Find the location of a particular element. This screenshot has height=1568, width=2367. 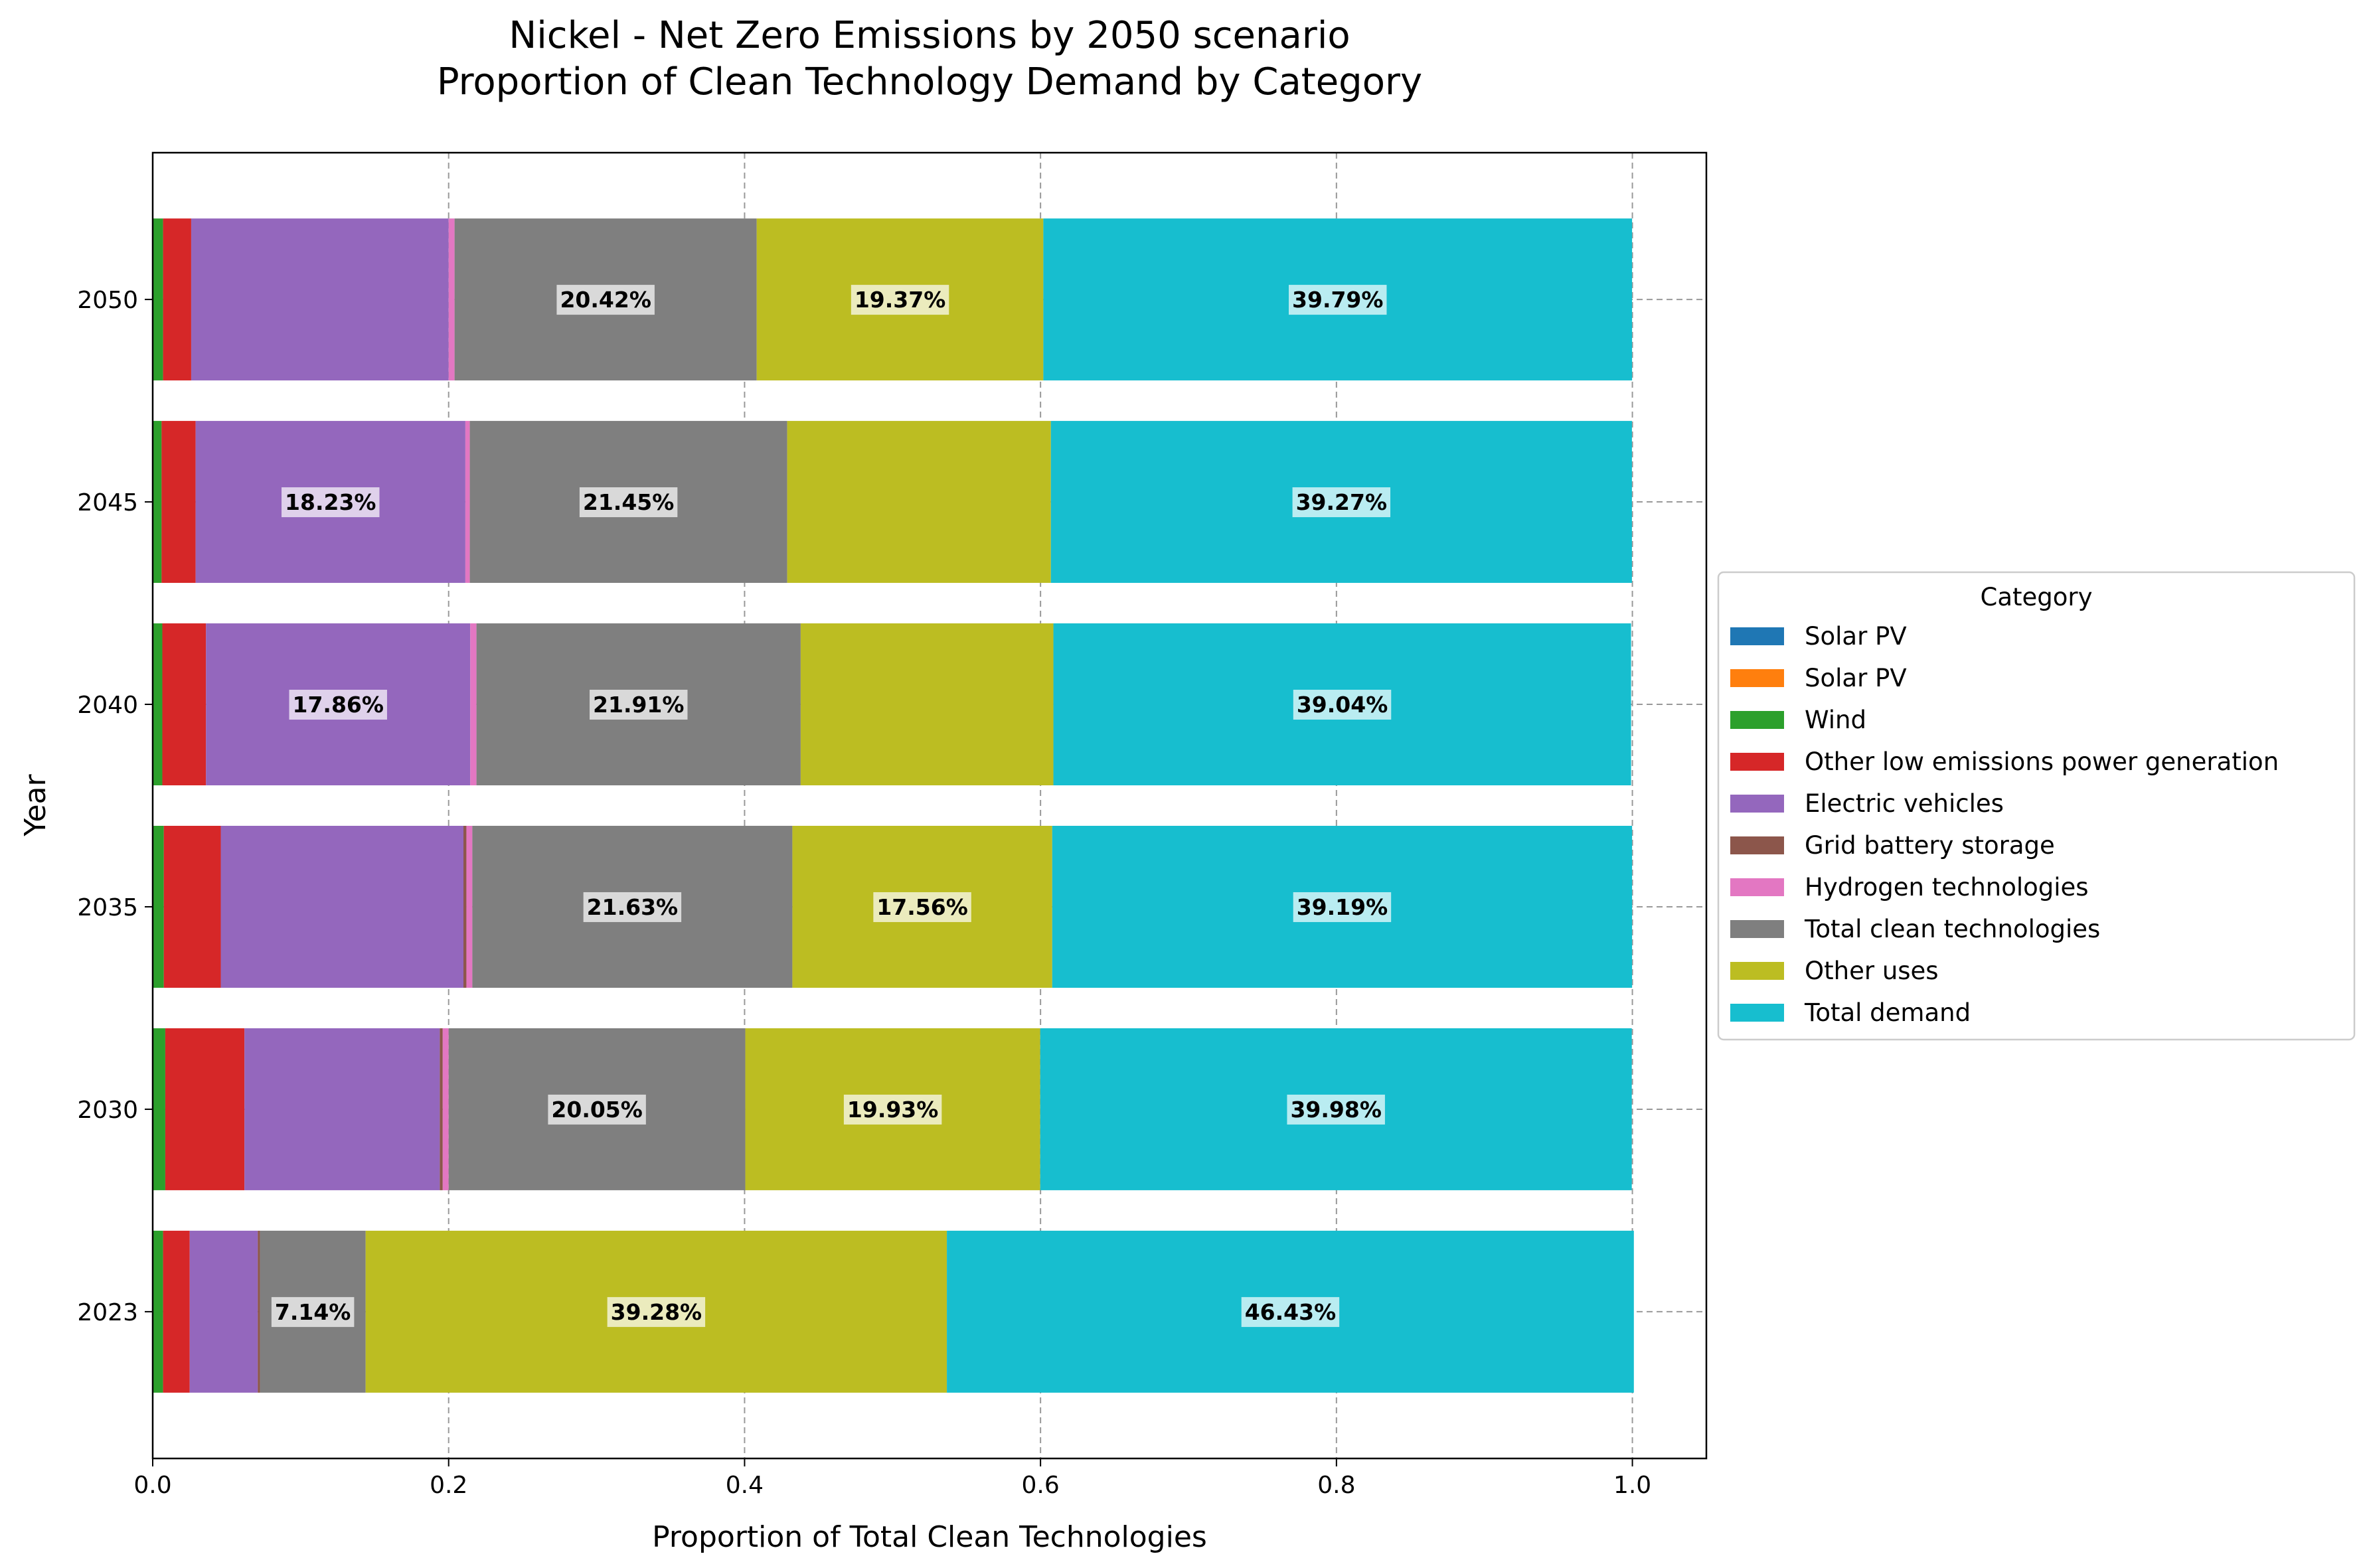

bar-data-label: 7.14% is located at coordinates (313, 1312).